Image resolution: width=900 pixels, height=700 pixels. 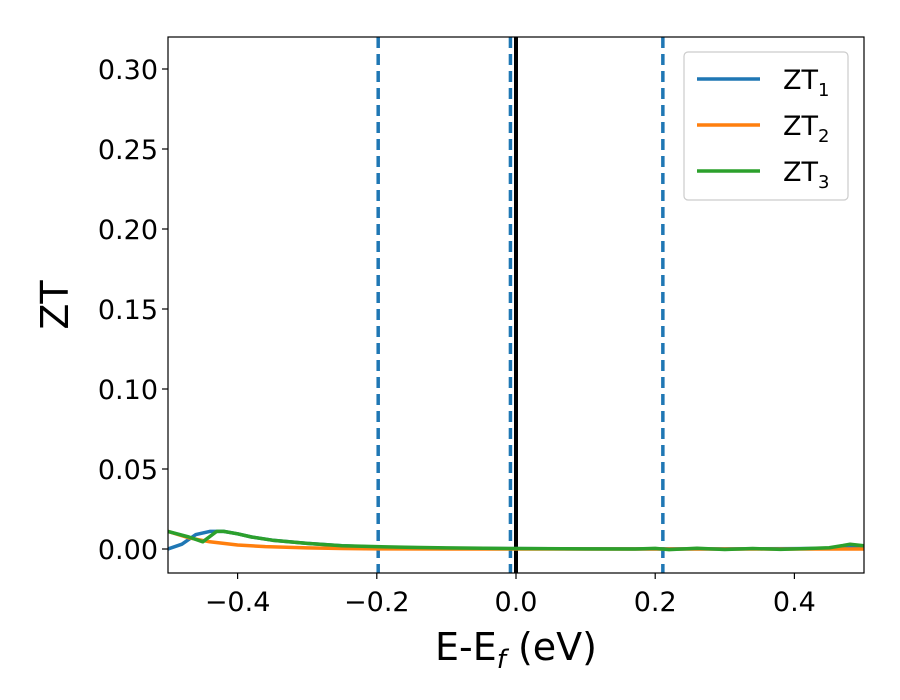 I want to click on y-tick-label: 0.10, so click(x=128, y=390).